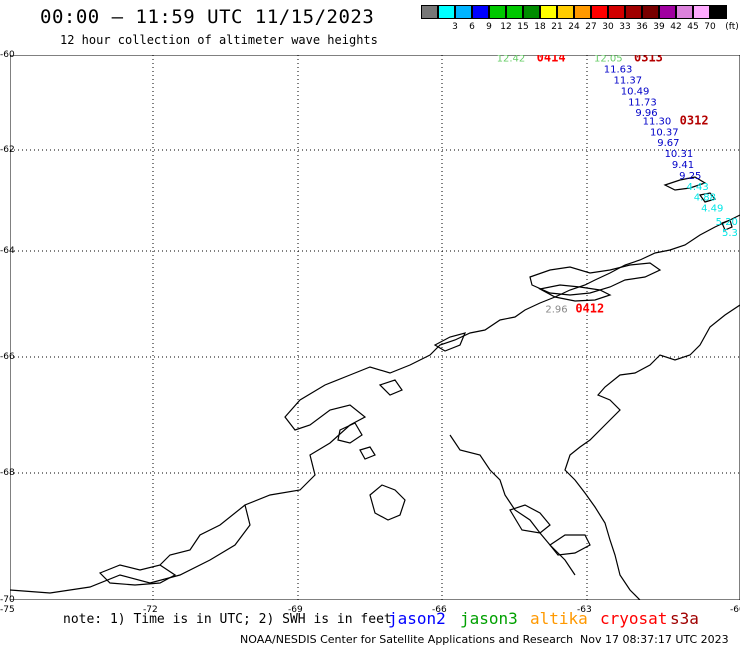  I want to click on swh-value: 2.96, so click(556, 309).